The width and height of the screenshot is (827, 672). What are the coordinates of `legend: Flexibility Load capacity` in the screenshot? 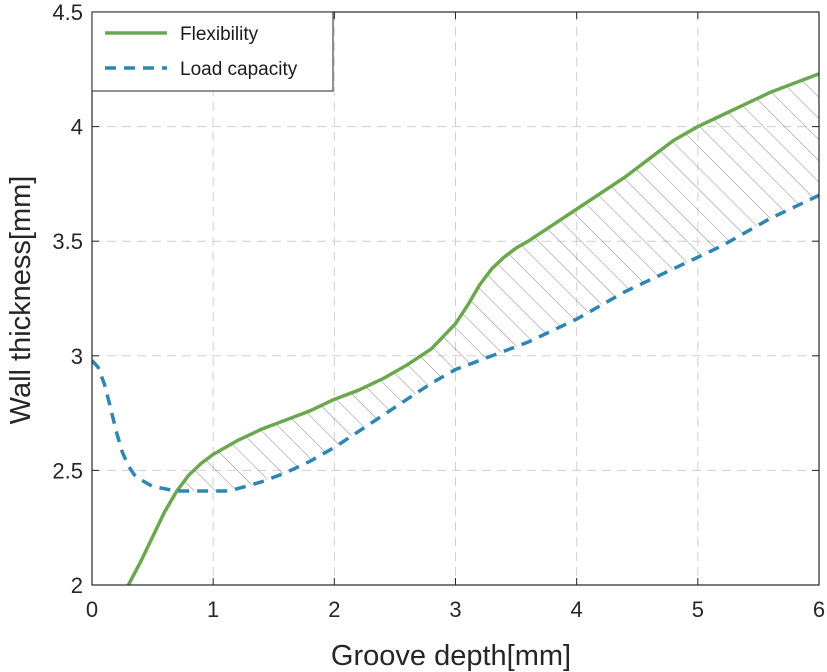 It's located at (212, 51).